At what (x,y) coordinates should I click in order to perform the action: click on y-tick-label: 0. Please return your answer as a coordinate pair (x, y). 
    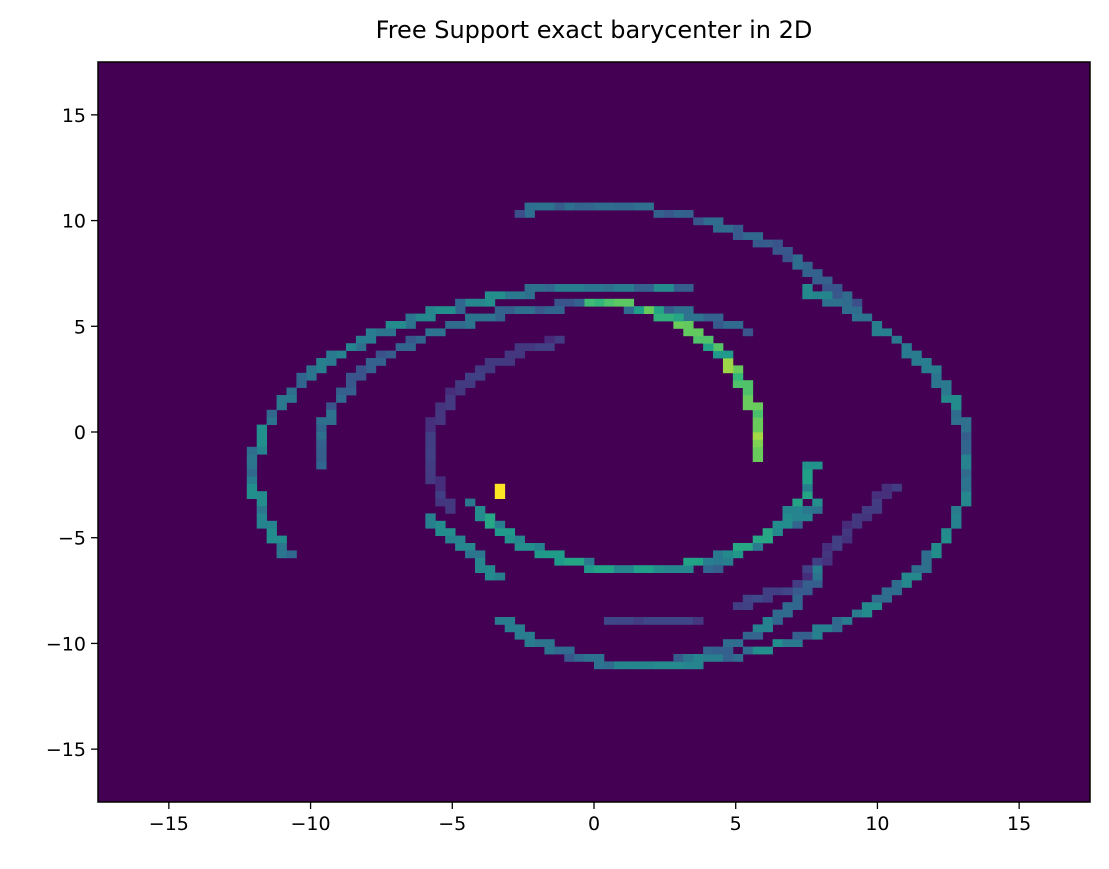
    Looking at the image, I should click on (80, 433).